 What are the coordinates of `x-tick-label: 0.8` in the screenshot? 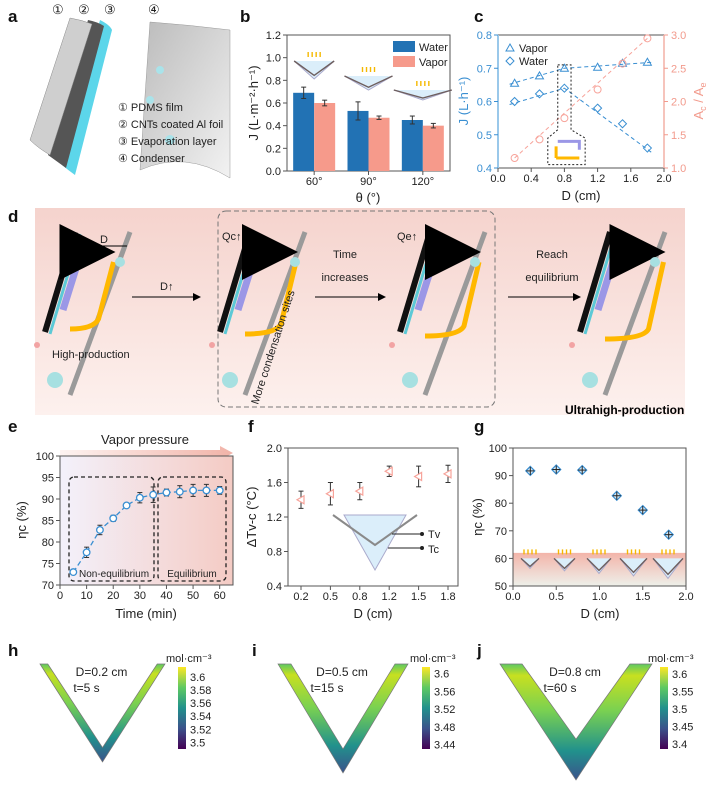 It's located at (564, 179).